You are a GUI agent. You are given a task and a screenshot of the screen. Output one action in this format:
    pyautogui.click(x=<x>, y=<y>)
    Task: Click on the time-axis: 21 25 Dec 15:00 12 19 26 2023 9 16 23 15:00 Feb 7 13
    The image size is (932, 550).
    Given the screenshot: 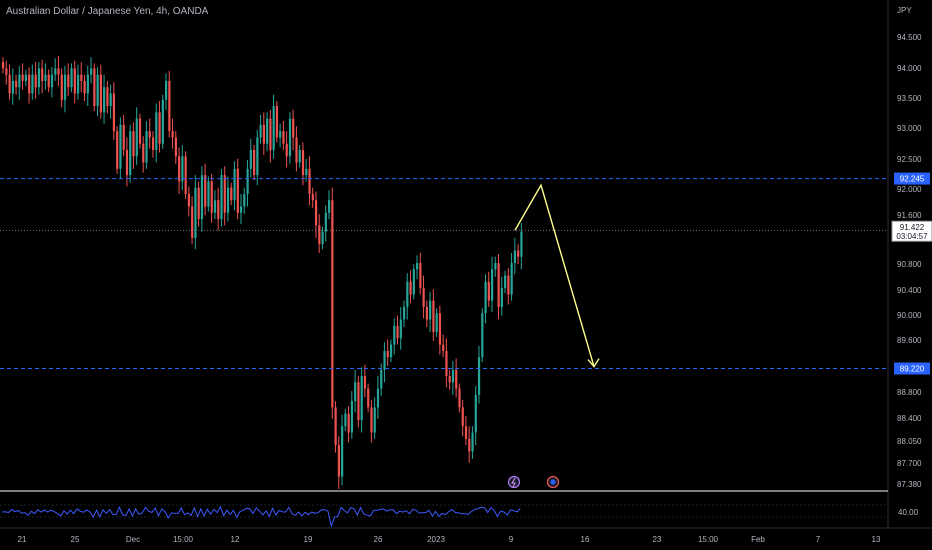 What is the action you would take?
    pyautogui.click(x=449, y=539)
    